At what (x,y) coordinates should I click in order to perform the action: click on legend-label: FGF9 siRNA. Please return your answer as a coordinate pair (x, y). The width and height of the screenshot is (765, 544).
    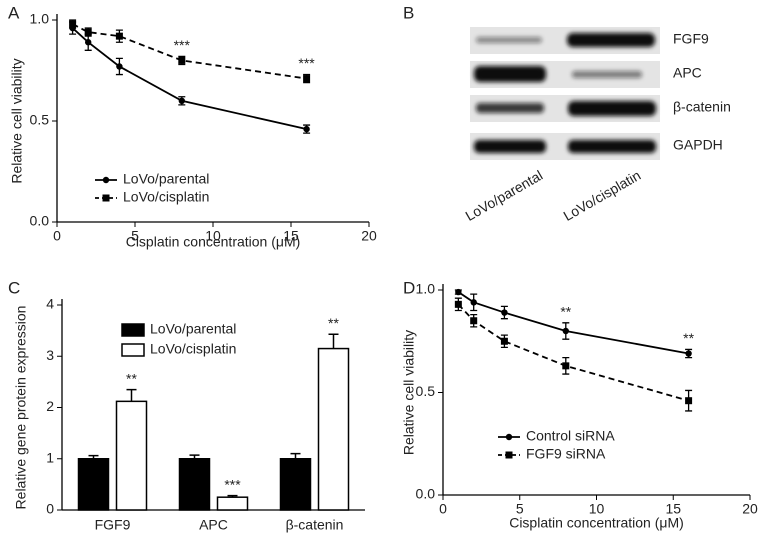
    Looking at the image, I should click on (566, 454).